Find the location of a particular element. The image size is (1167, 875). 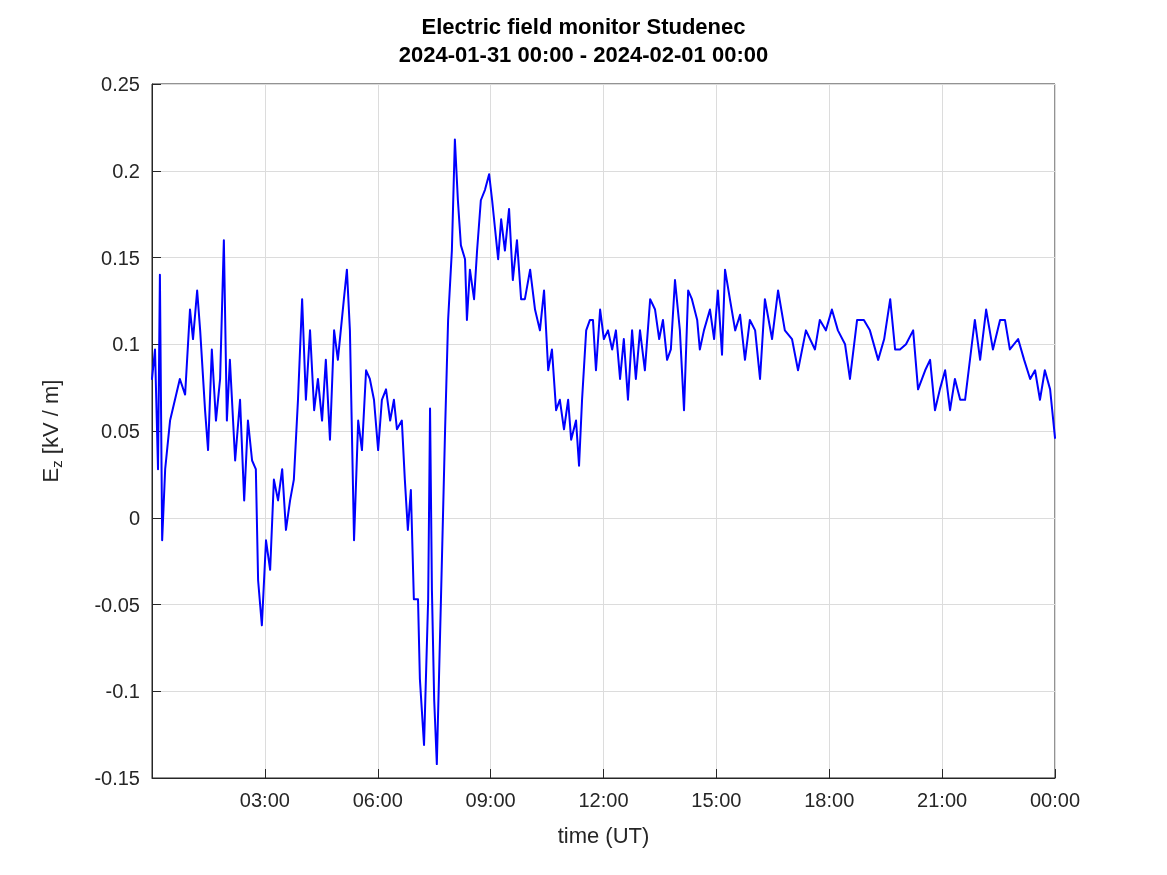

chart-subtitle: 2024-01-31 00:00 - 2024-02-01 00:00 is located at coordinates (583, 54).